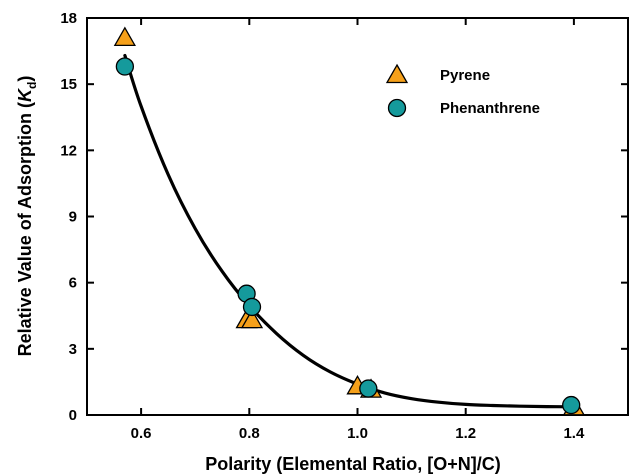 Image resolution: width=630 pixels, height=476 pixels. I want to click on y-axis-title-close-paren: ), so click(25, 79).